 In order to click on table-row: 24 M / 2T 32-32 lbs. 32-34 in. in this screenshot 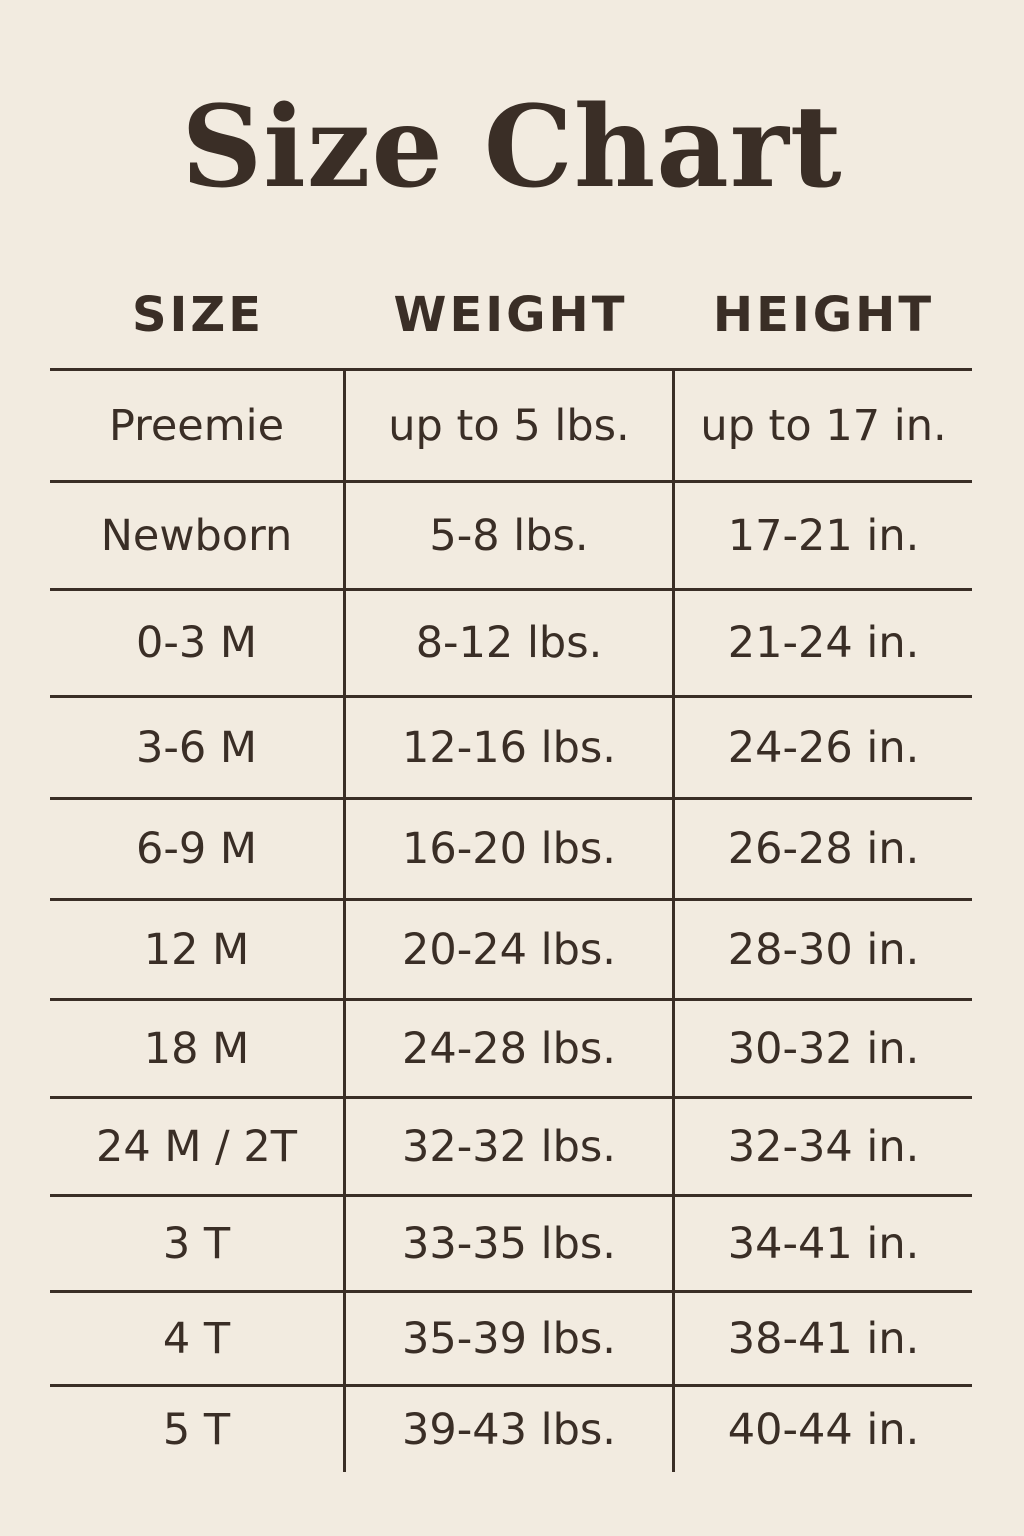, I will do `click(511, 1148)`.